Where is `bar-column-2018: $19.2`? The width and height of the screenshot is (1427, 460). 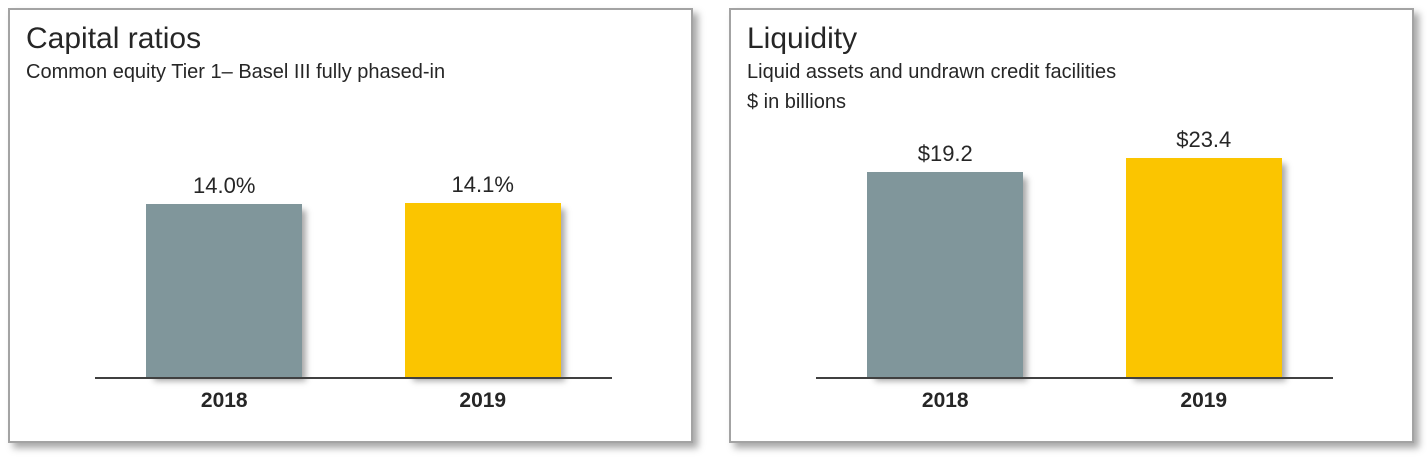 bar-column-2018: $19.2 is located at coordinates (945, 253).